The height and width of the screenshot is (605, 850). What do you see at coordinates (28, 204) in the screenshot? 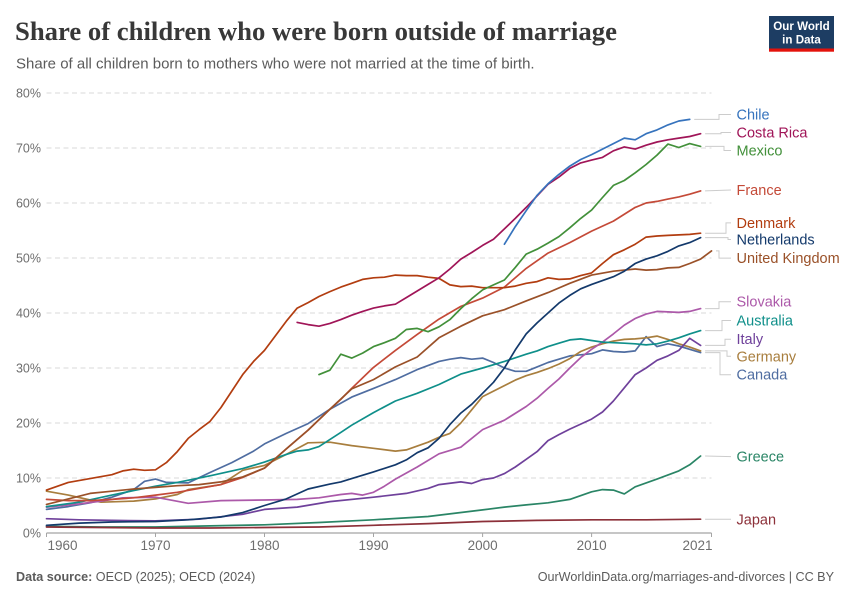
I see `svg-text: 60%` at bounding box center [28, 204].